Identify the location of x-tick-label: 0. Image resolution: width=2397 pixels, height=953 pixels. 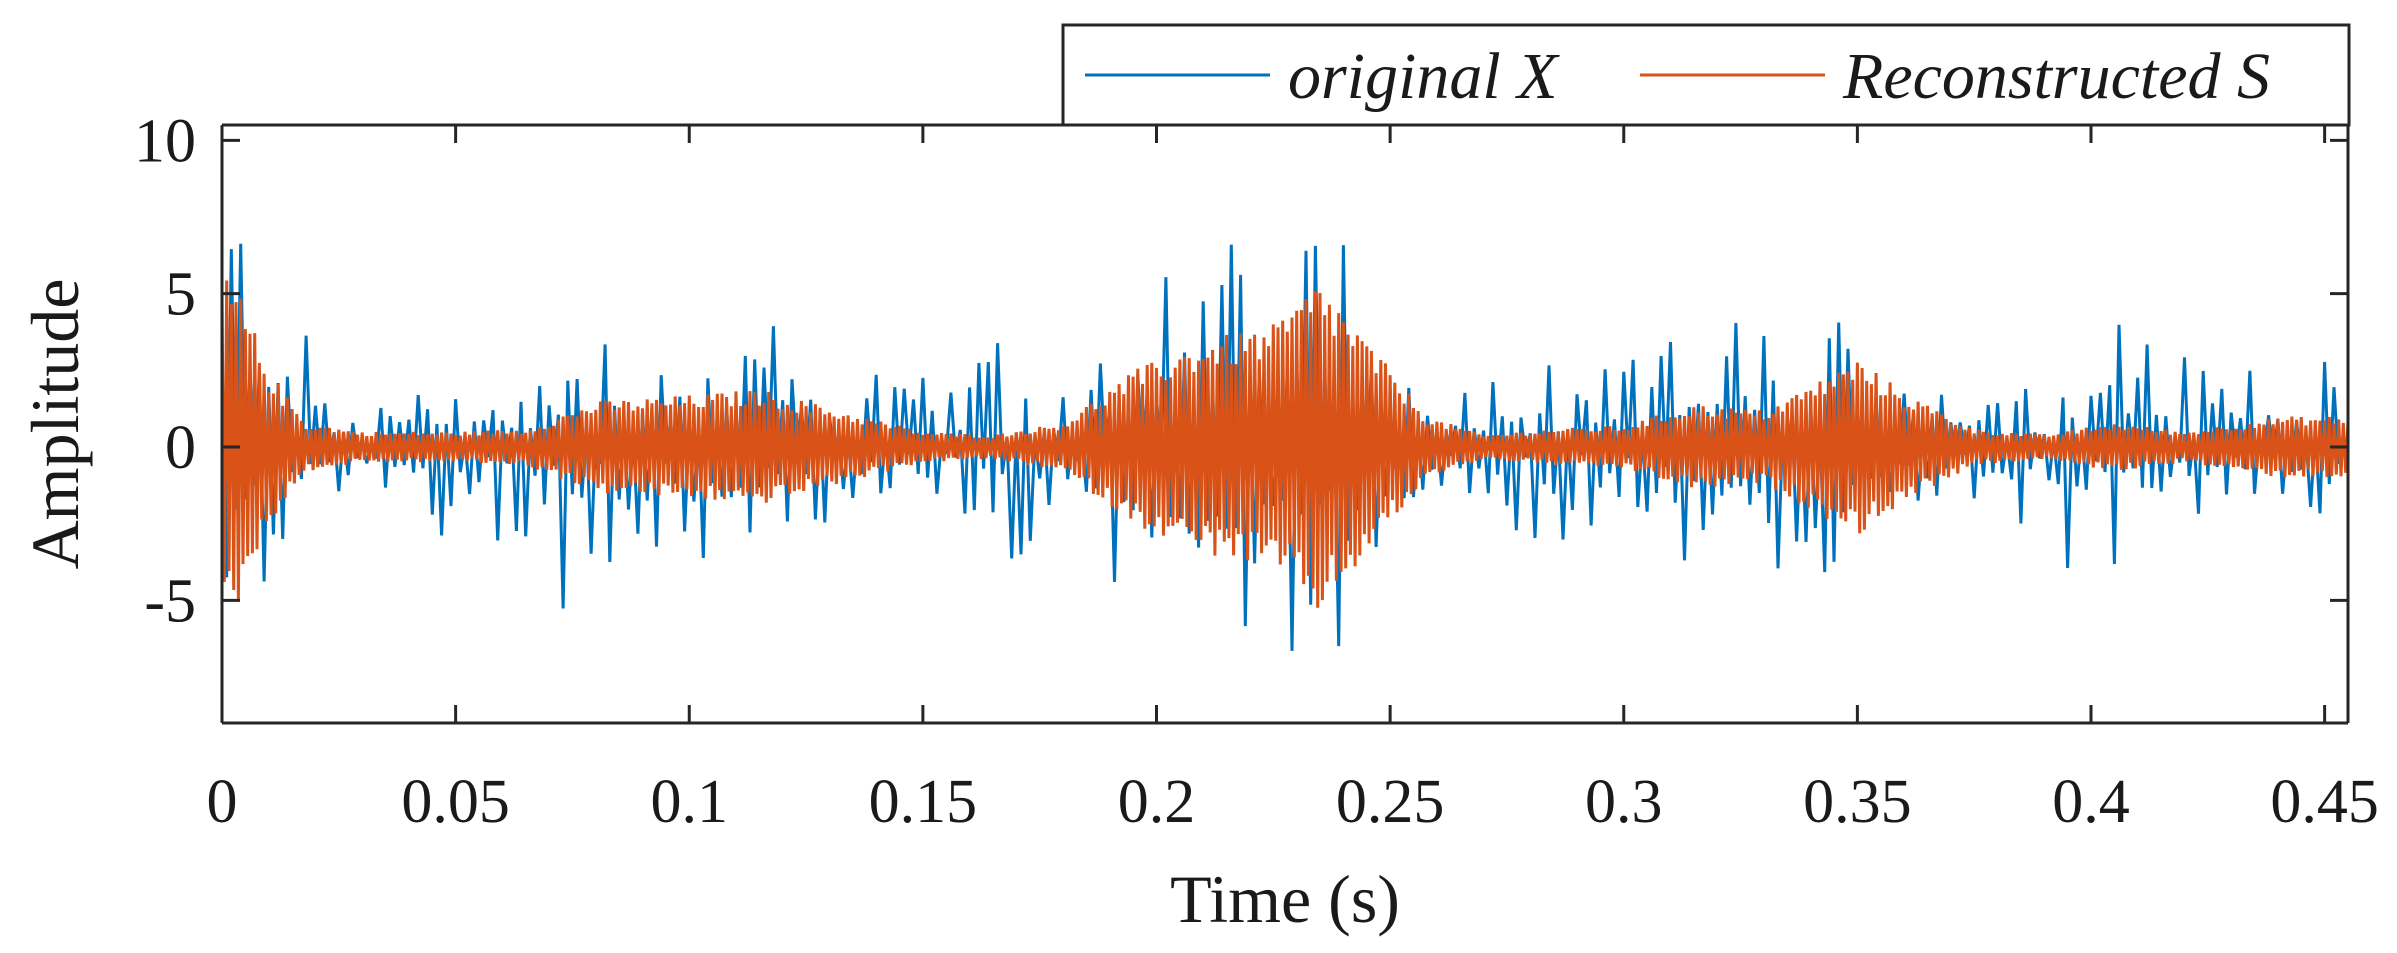
(222, 802).